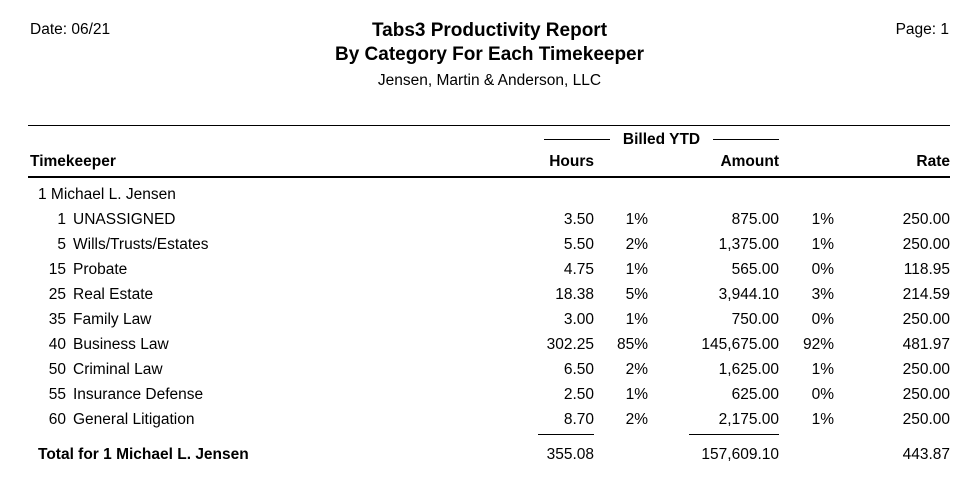  I want to click on hours-value: 18.38, so click(574, 294).